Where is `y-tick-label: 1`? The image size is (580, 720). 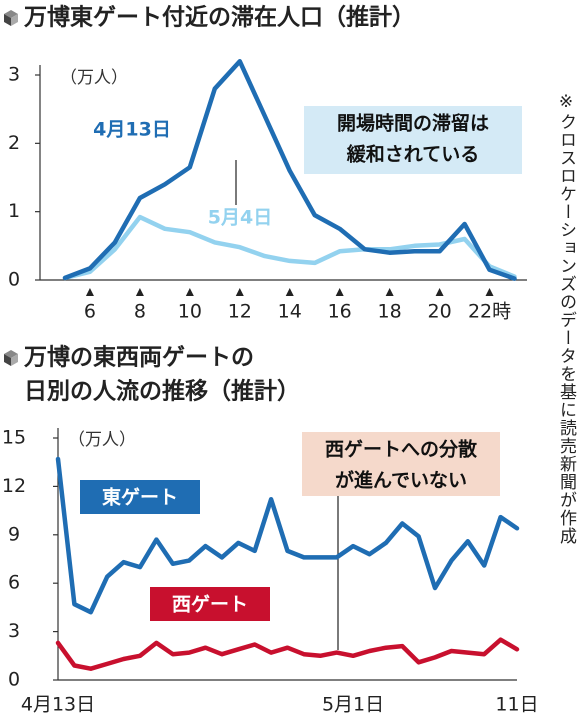
y-tick-label: 1 is located at coordinates (14, 211).